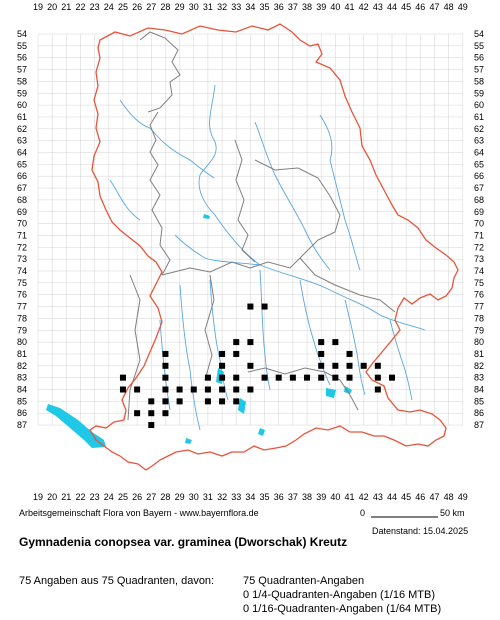  I want to click on x-label-top: 20, so click(52, 7).